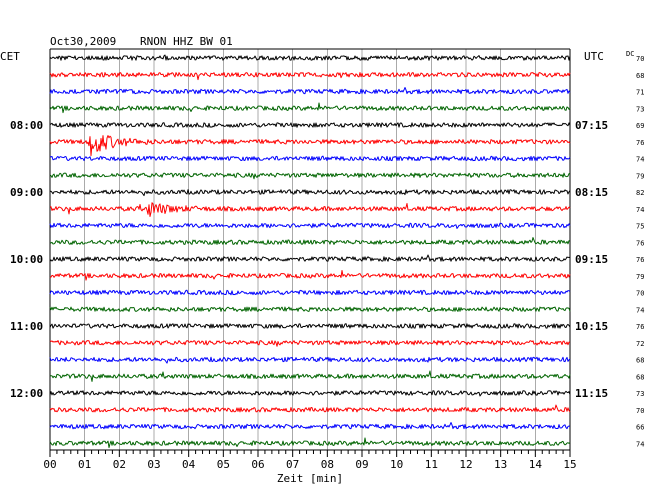 This screenshot has height=494, width=650. I want to click on header-date: Oct30,2009, so click(83, 41).